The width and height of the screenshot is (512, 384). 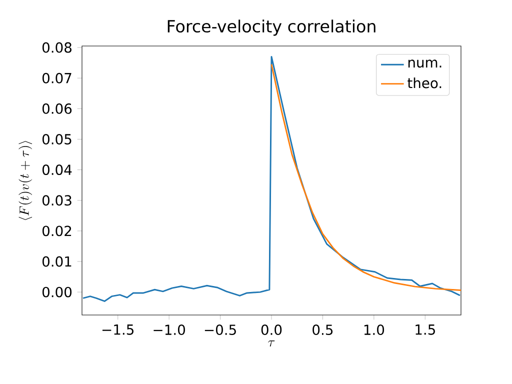 I want to click on x-tick-label: −1.0, so click(x=169, y=330).